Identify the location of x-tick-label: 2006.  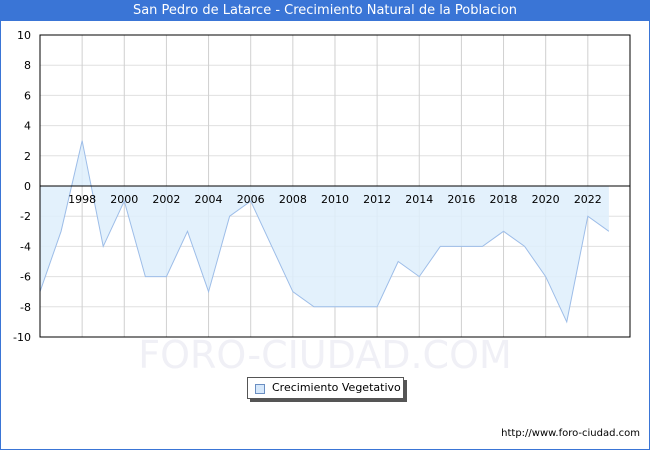
(251, 199).